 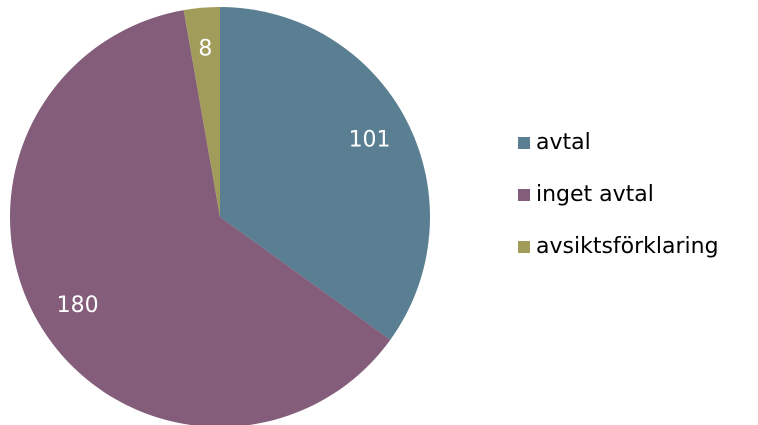 What do you see at coordinates (563, 142) in the screenshot?
I see `legend-label: avtal` at bounding box center [563, 142].